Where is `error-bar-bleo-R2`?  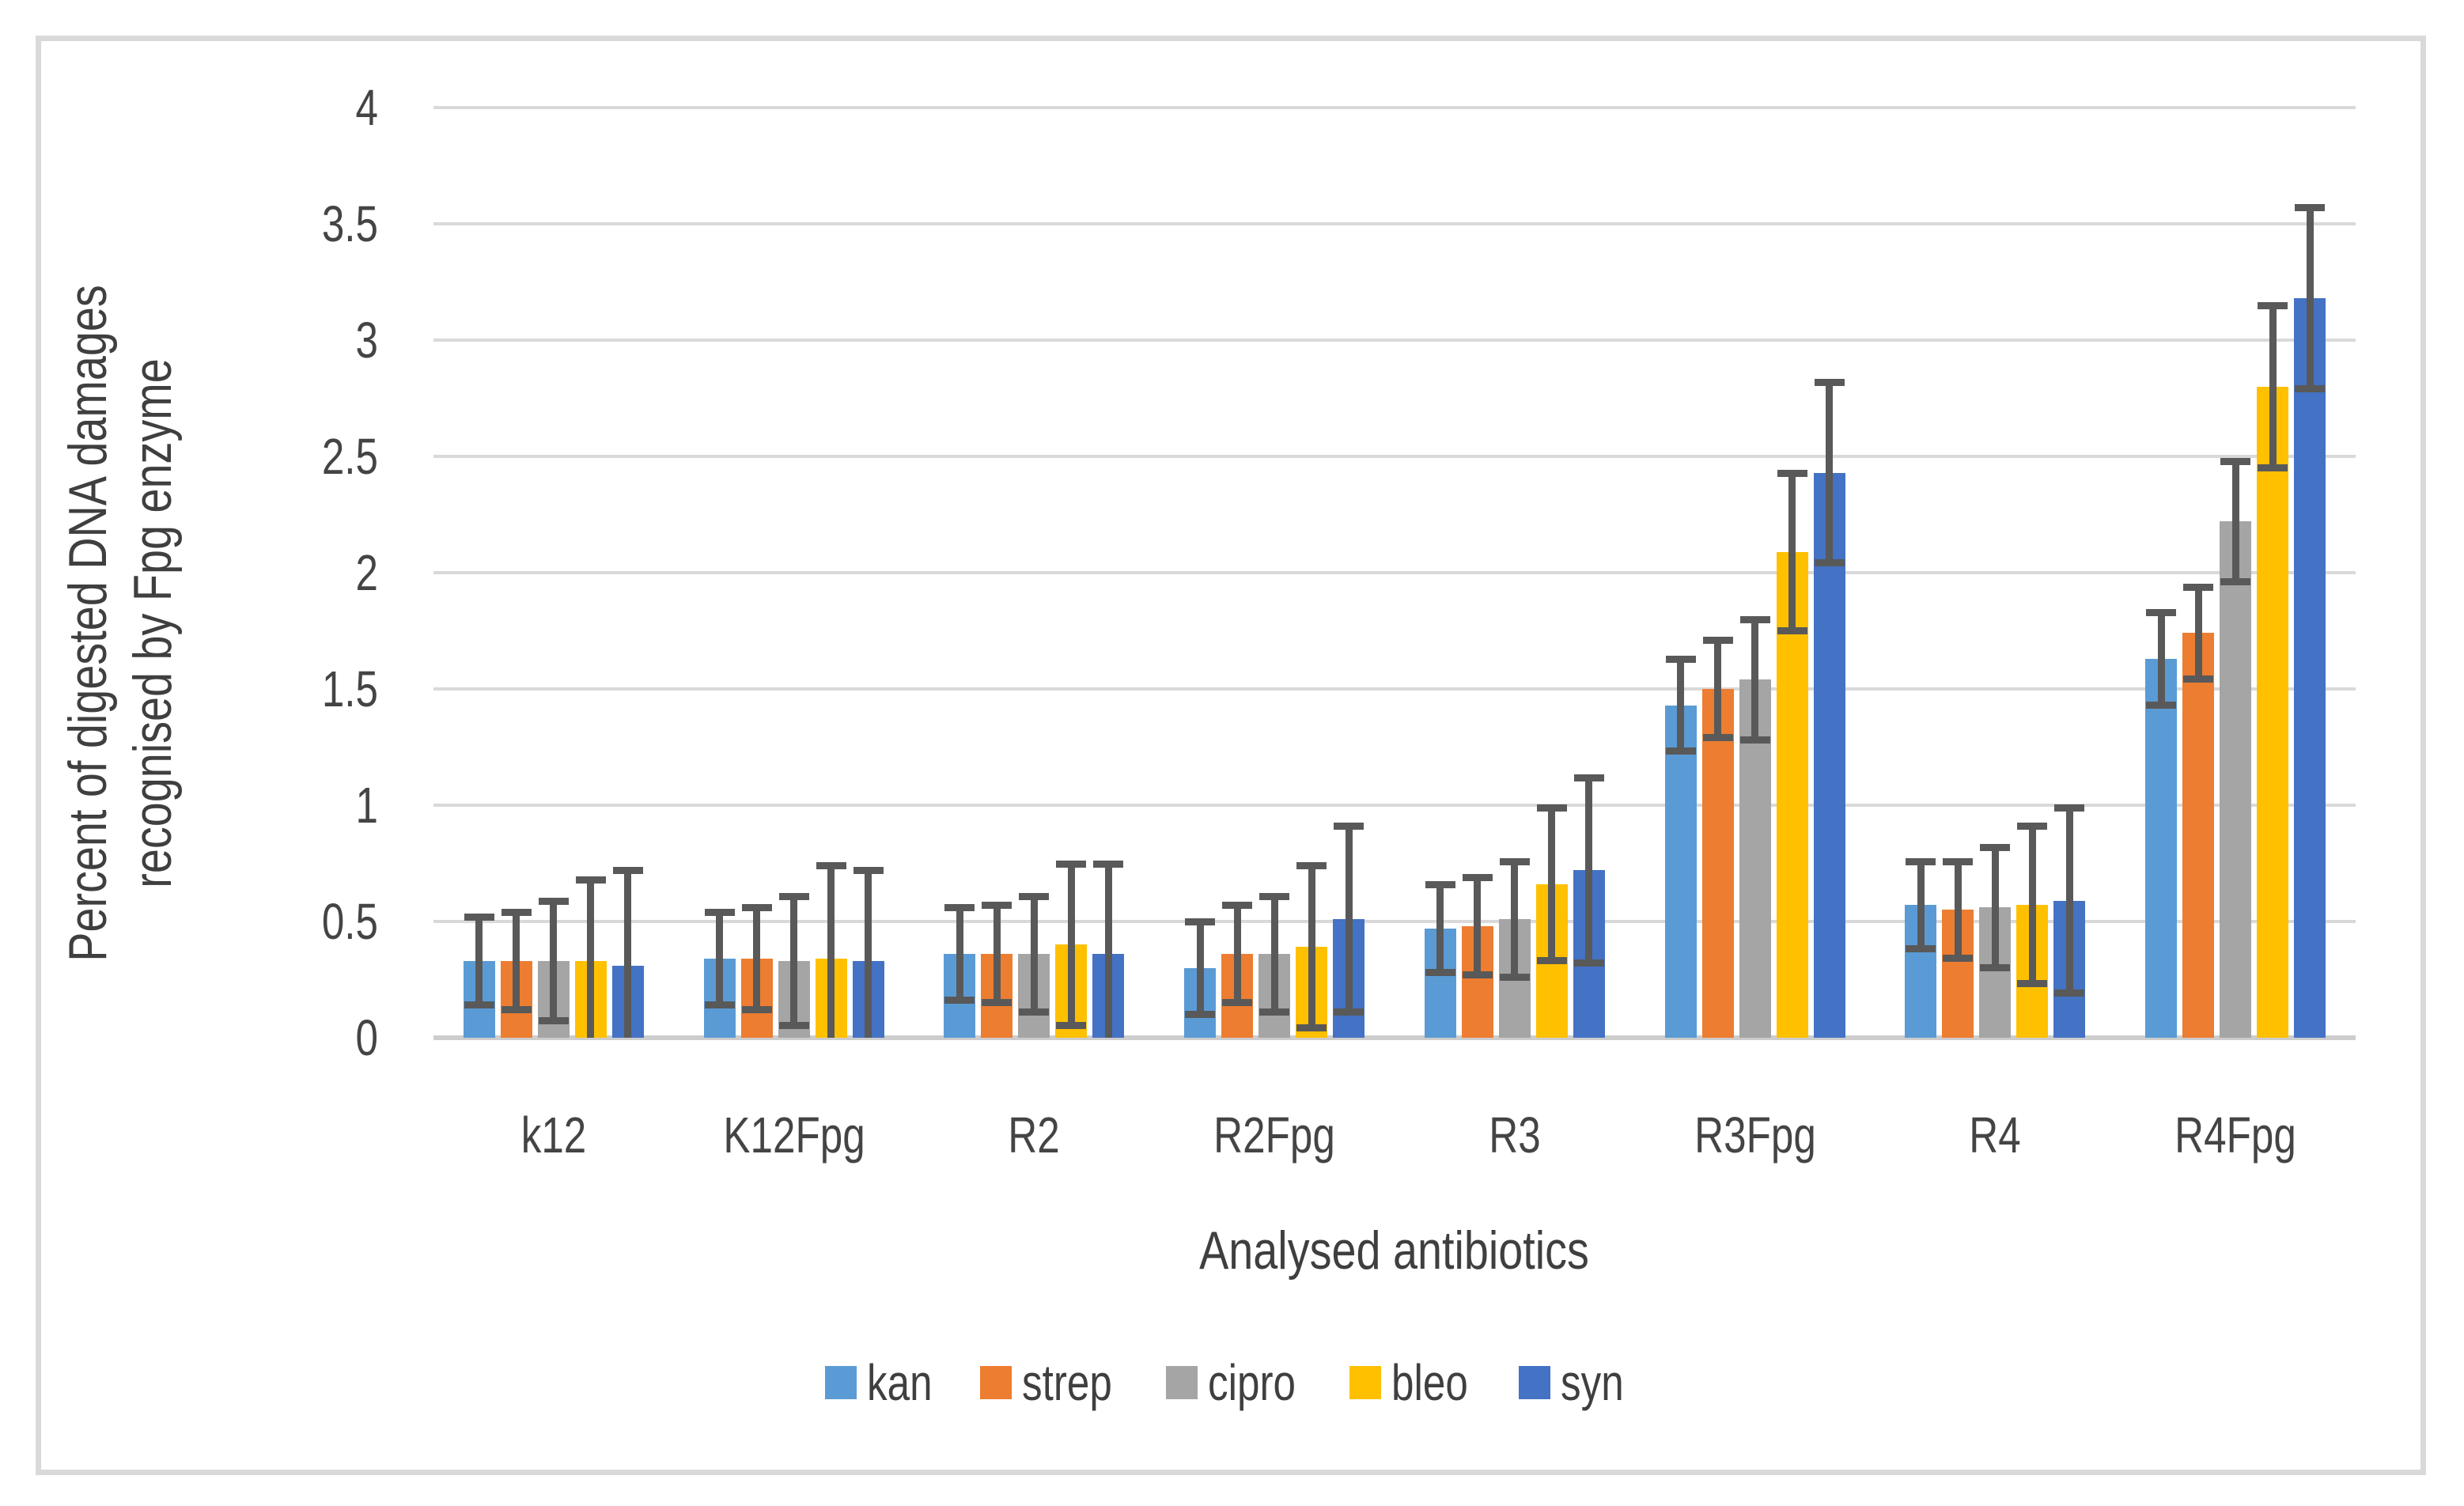 error-bar-bleo-R2 is located at coordinates (1071, 945).